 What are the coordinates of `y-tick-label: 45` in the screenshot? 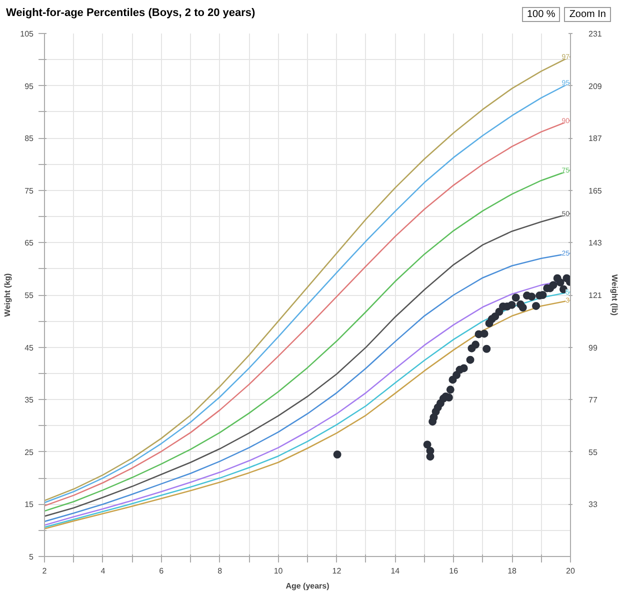 It's located at (29, 347).